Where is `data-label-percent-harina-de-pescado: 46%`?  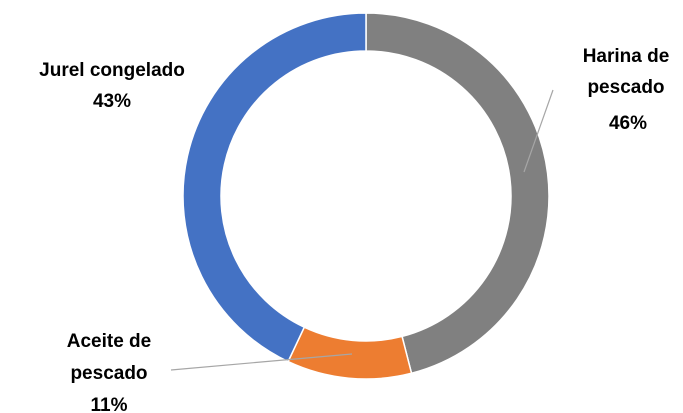 data-label-percent-harina-de-pescado: 46% is located at coordinates (628, 123).